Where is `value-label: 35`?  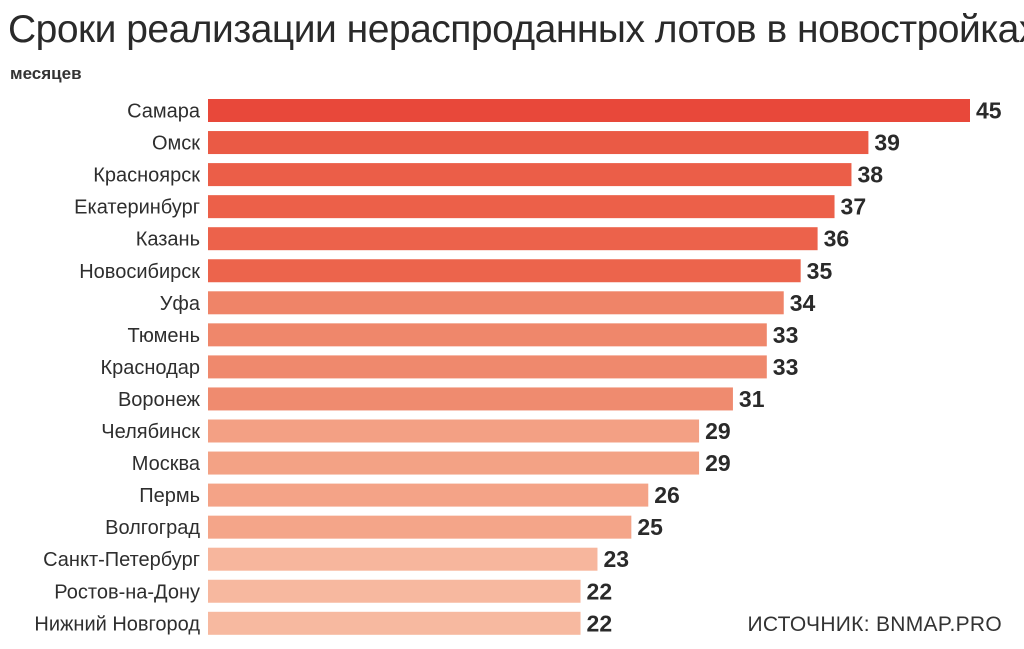
value-label: 35 is located at coordinates (820, 271).